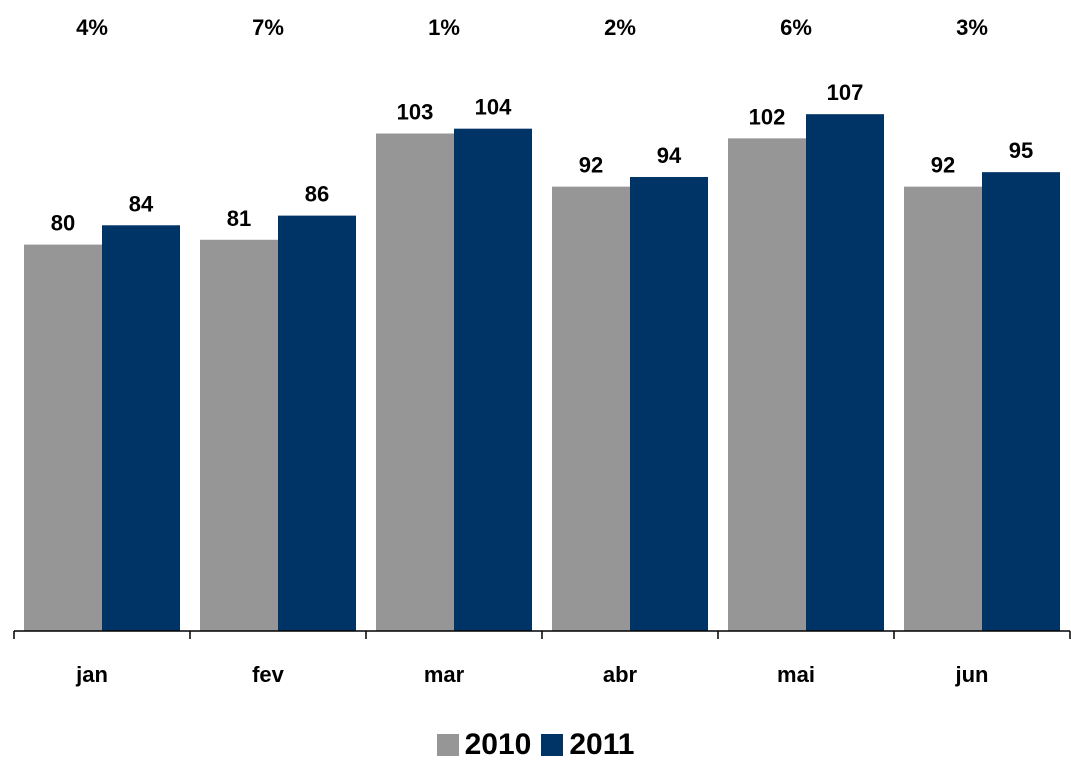 The width and height of the screenshot is (1071, 762). Describe the element at coordinates (493, 107) in the screenshot. I see `data-label-2011-mar: 104` at that location.